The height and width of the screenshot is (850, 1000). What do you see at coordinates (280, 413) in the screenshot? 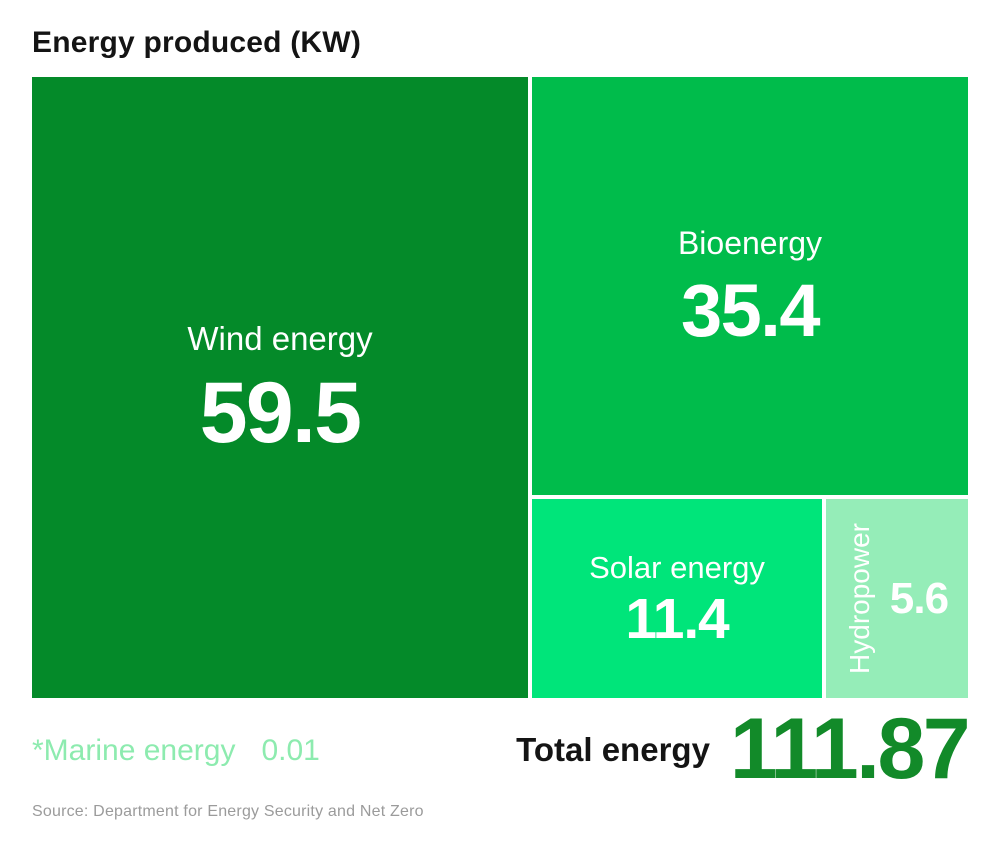
I see `wind-energy-value: 59.5` at bounding box center [280, 413].